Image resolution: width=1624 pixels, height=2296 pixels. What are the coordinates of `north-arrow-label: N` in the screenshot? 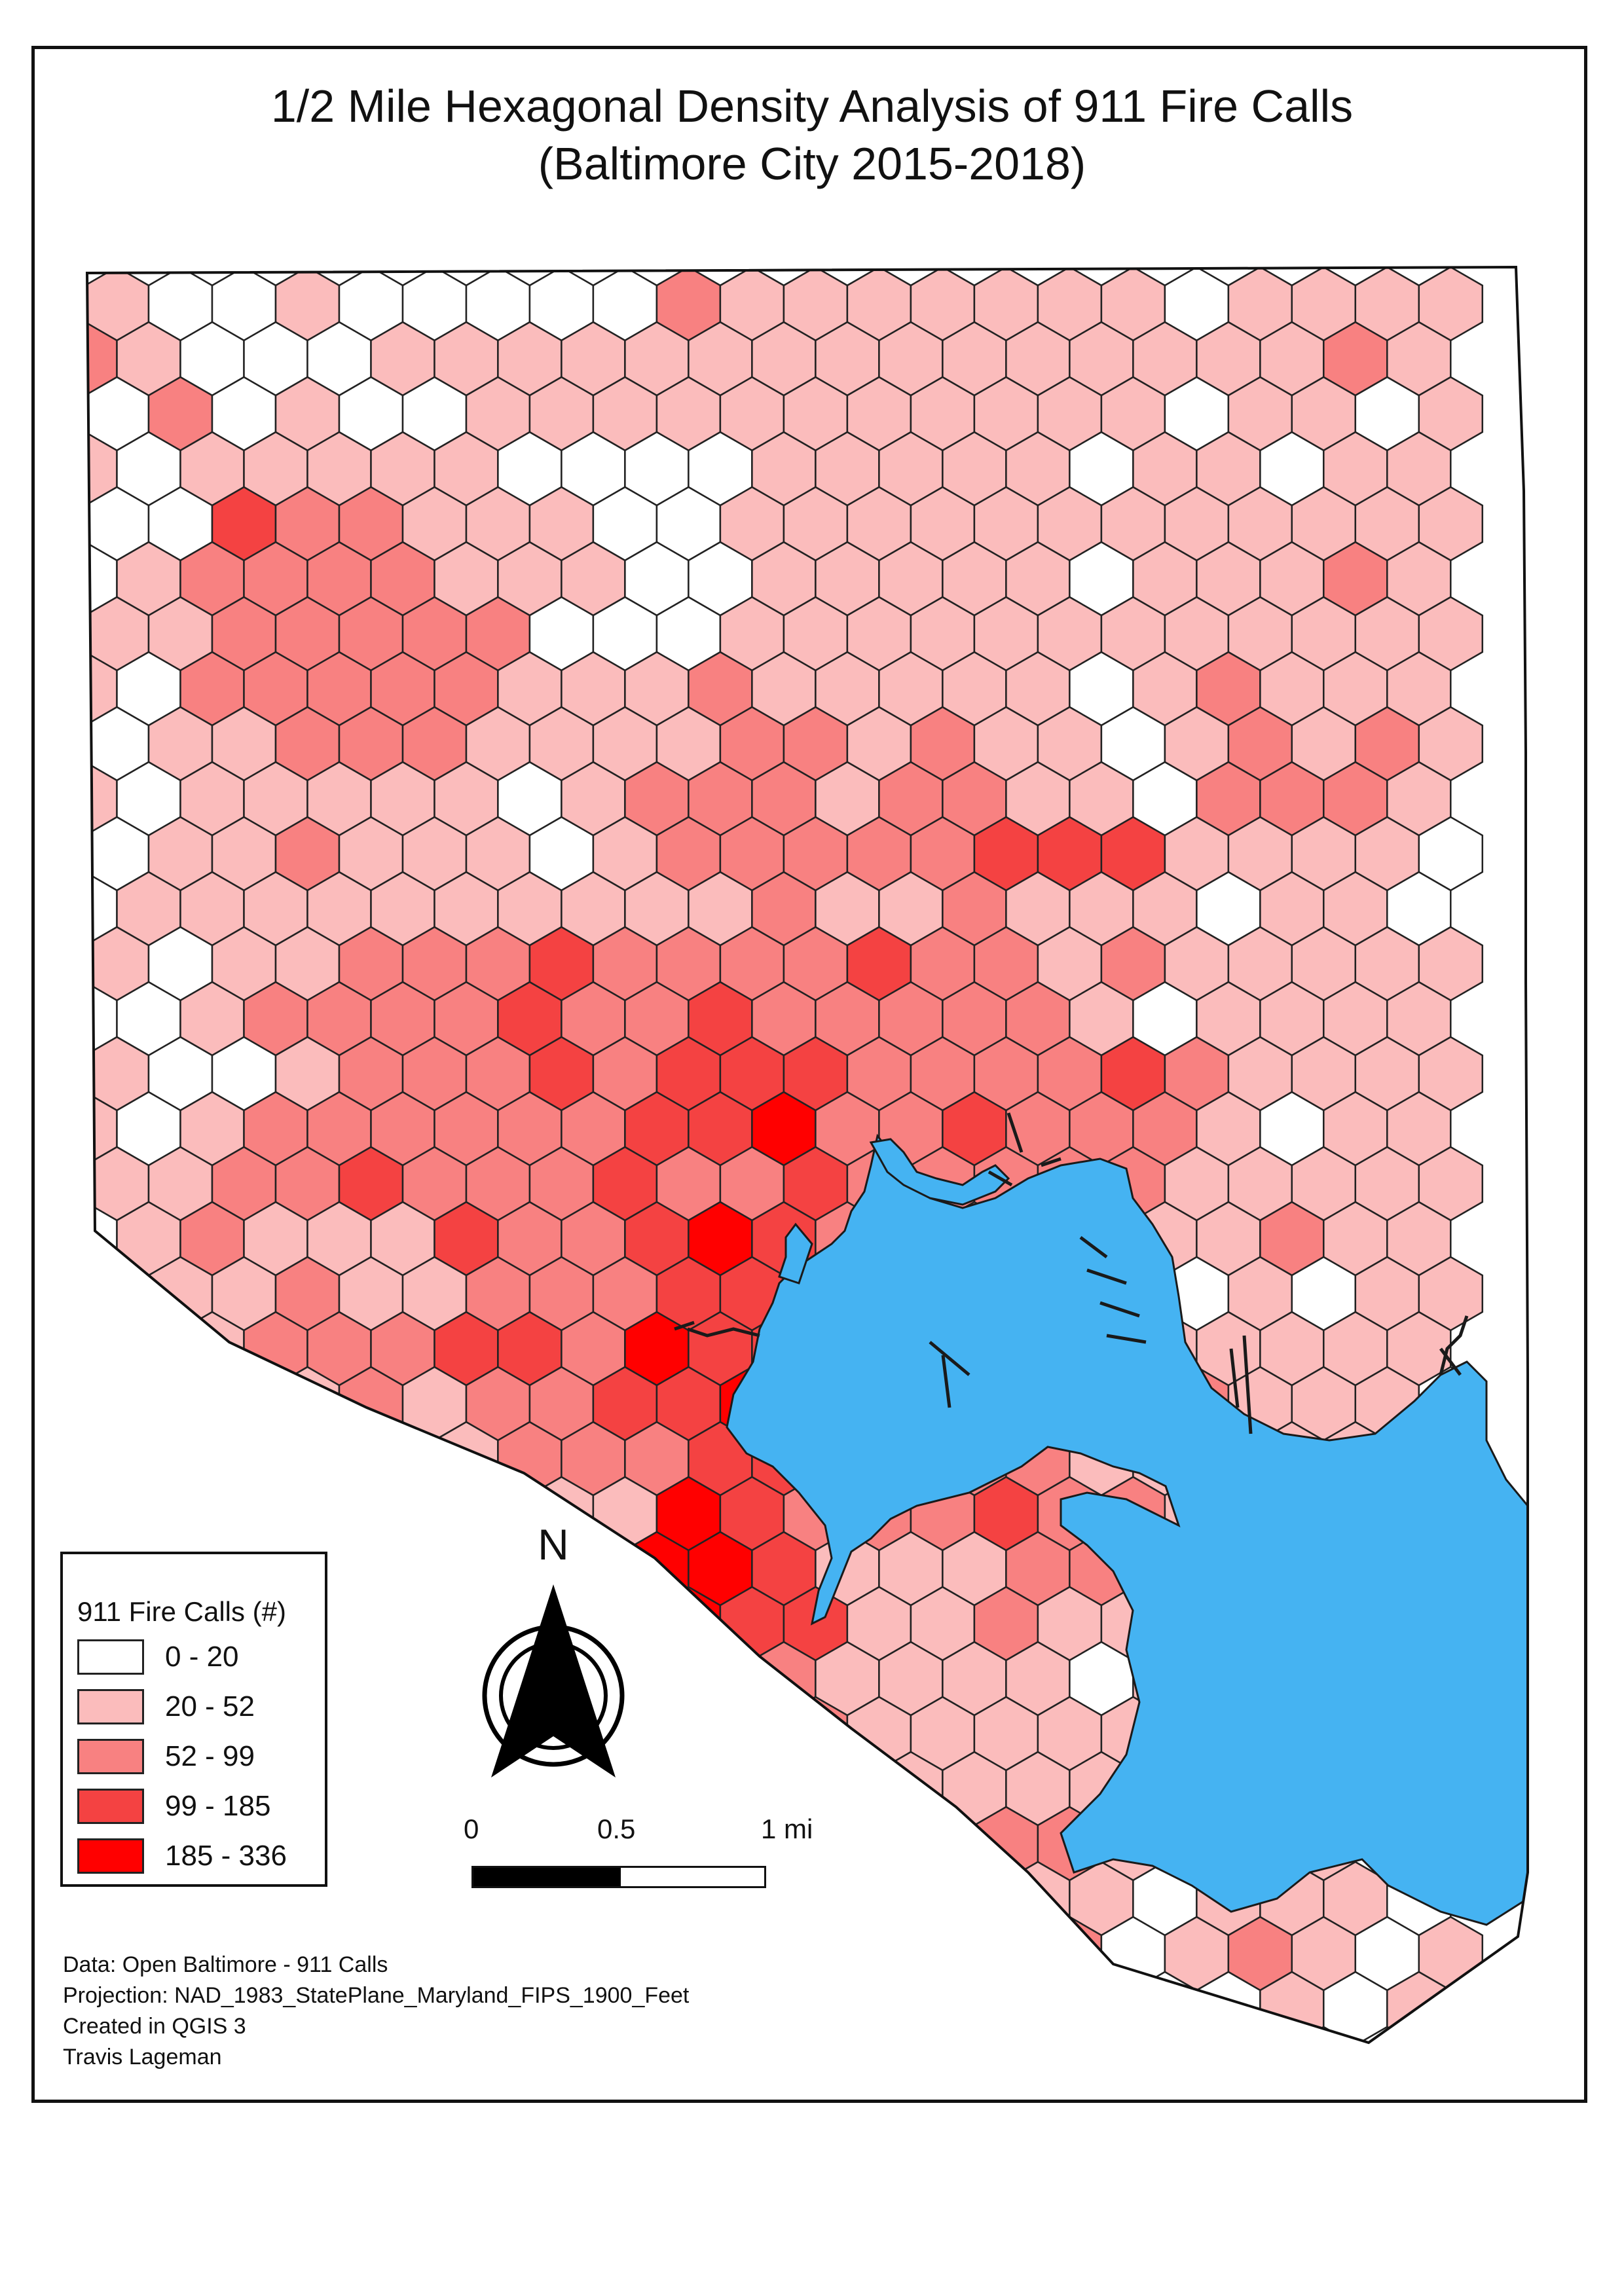 It's located at (553, 1544).